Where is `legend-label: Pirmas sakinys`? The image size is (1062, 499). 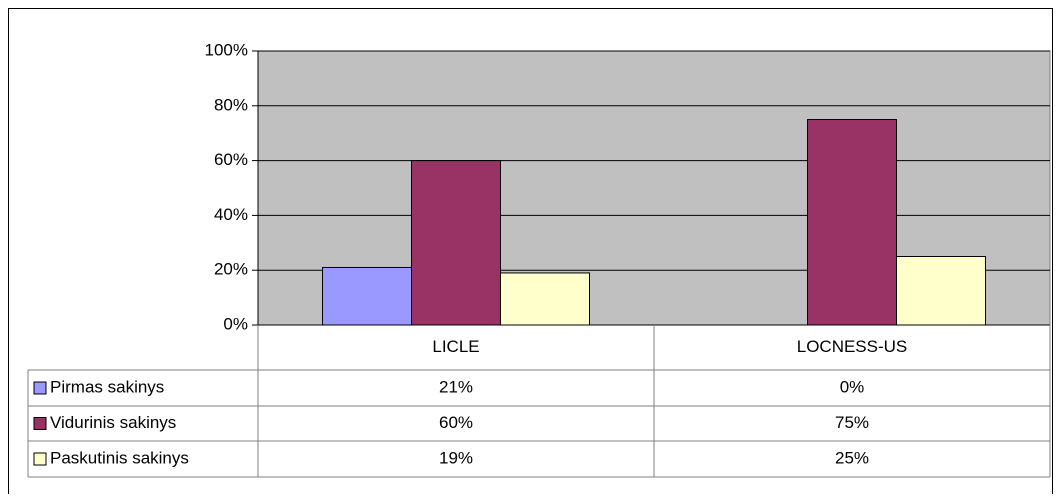
legend-label: Pirmas sakinys is located at coordinates (107, 386).